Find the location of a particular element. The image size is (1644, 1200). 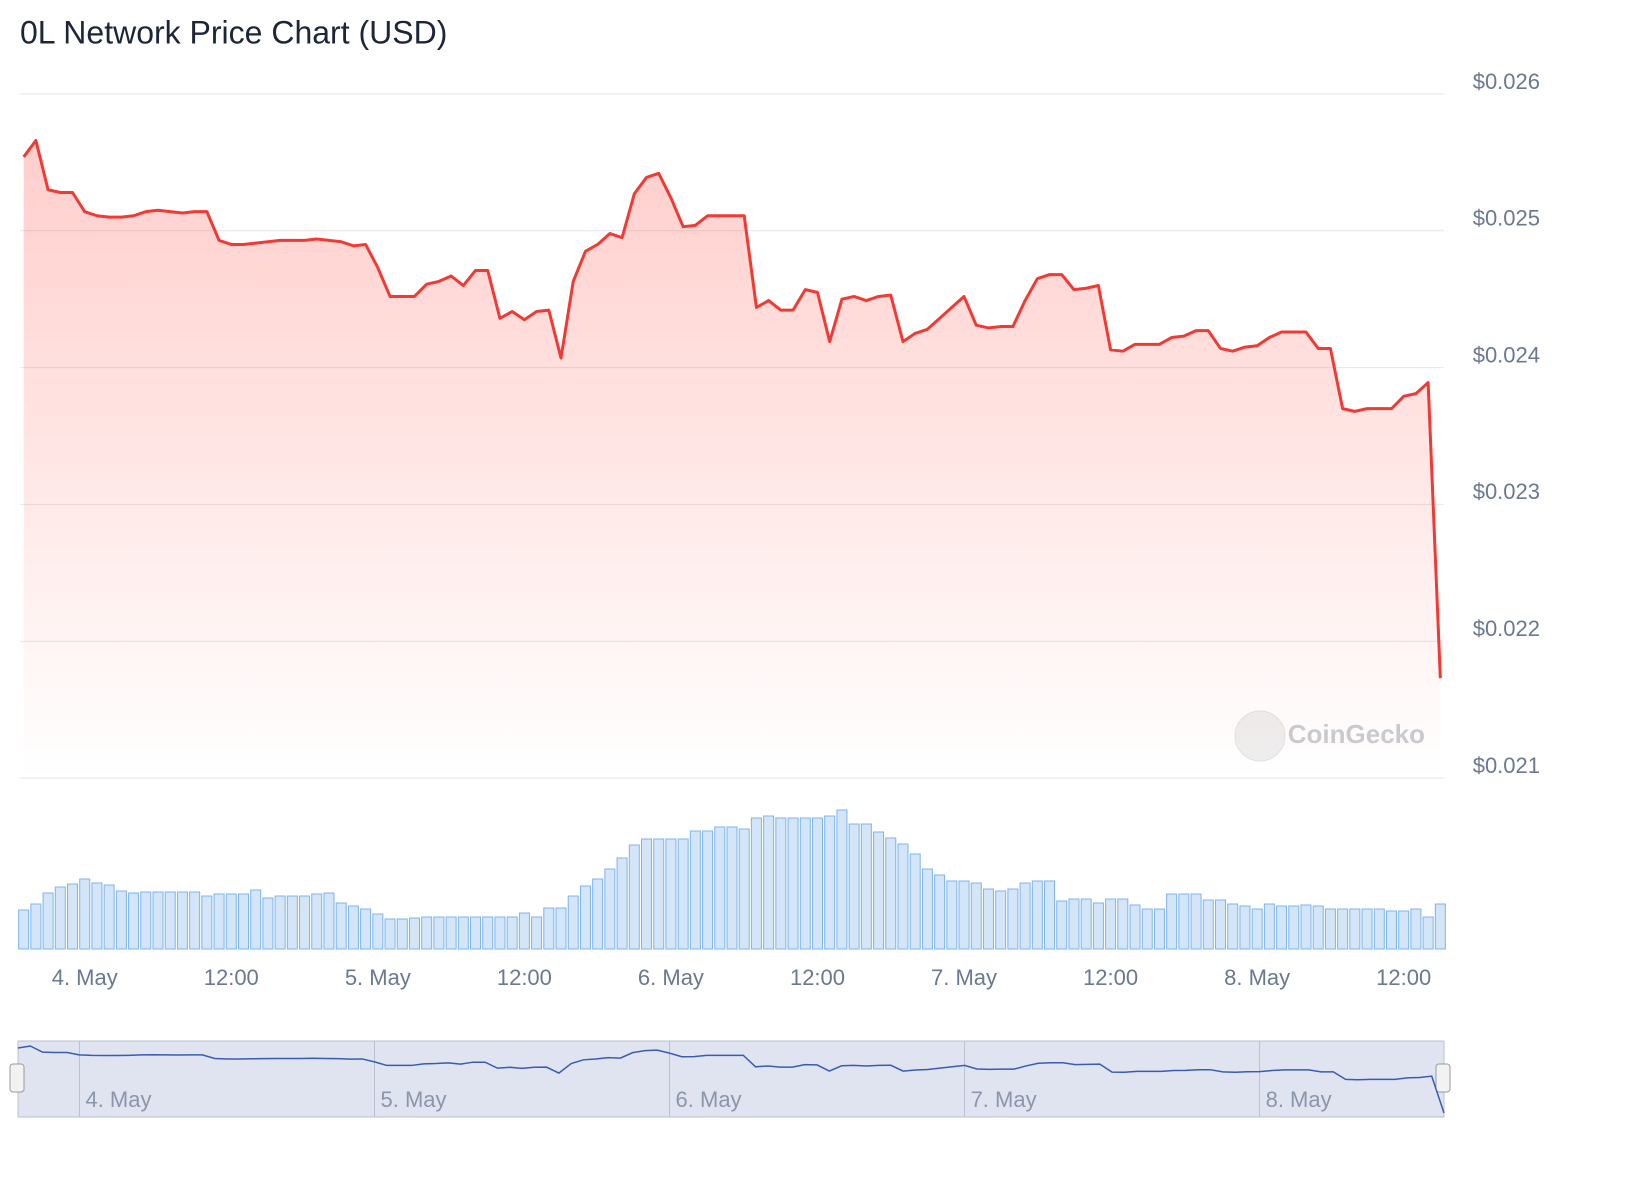

navigator-line is located at coordinates (731, 1079).